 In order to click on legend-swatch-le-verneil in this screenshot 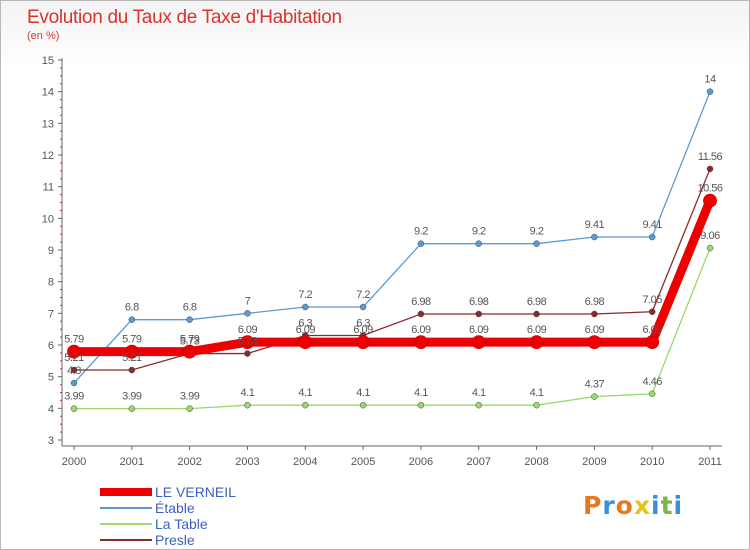, I will do `click(126, 492)`.